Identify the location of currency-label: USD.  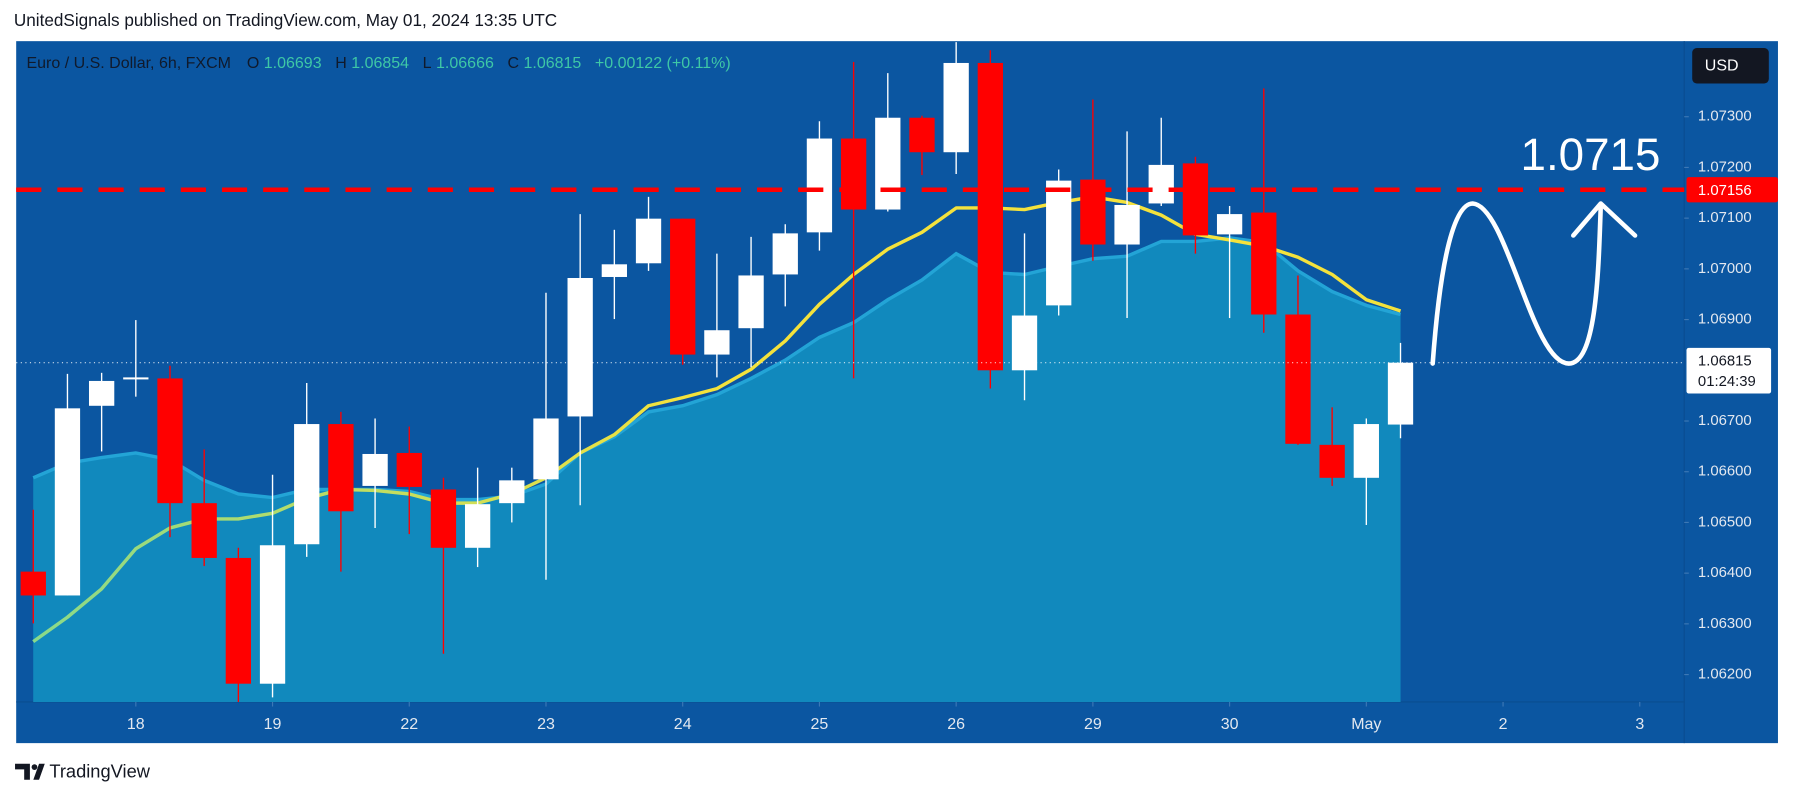
(1722, 66).